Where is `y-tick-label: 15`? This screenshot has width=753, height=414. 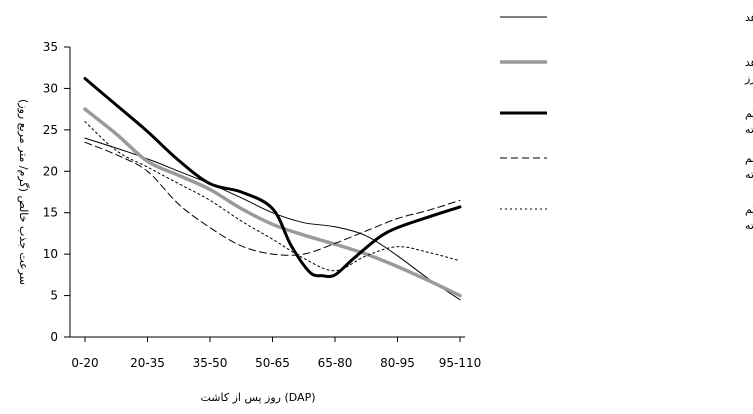
y-tick-label: 15 is located at coordinates (50, 213).